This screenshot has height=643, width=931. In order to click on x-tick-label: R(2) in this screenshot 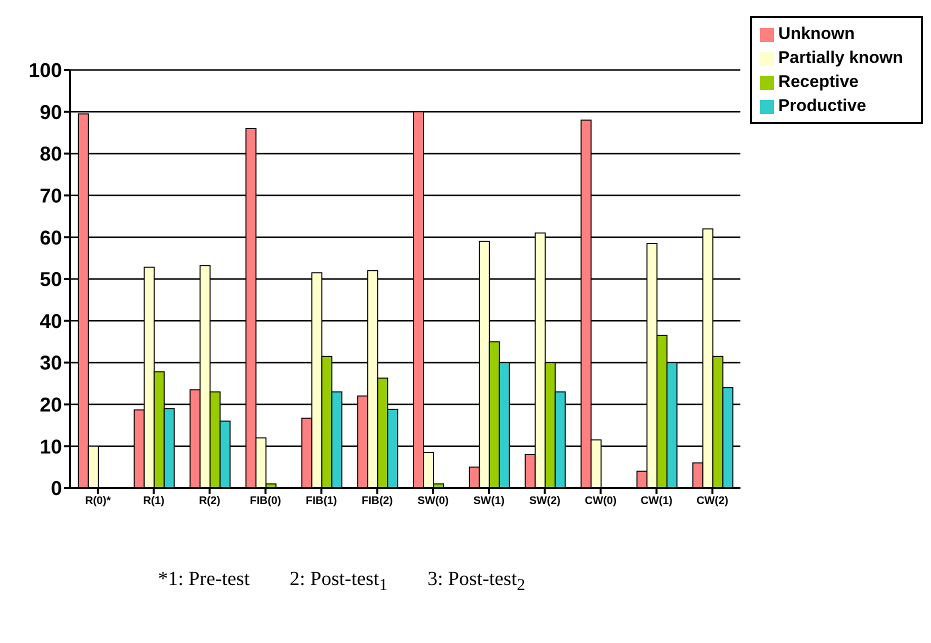, I will do `click(209, 500)`.